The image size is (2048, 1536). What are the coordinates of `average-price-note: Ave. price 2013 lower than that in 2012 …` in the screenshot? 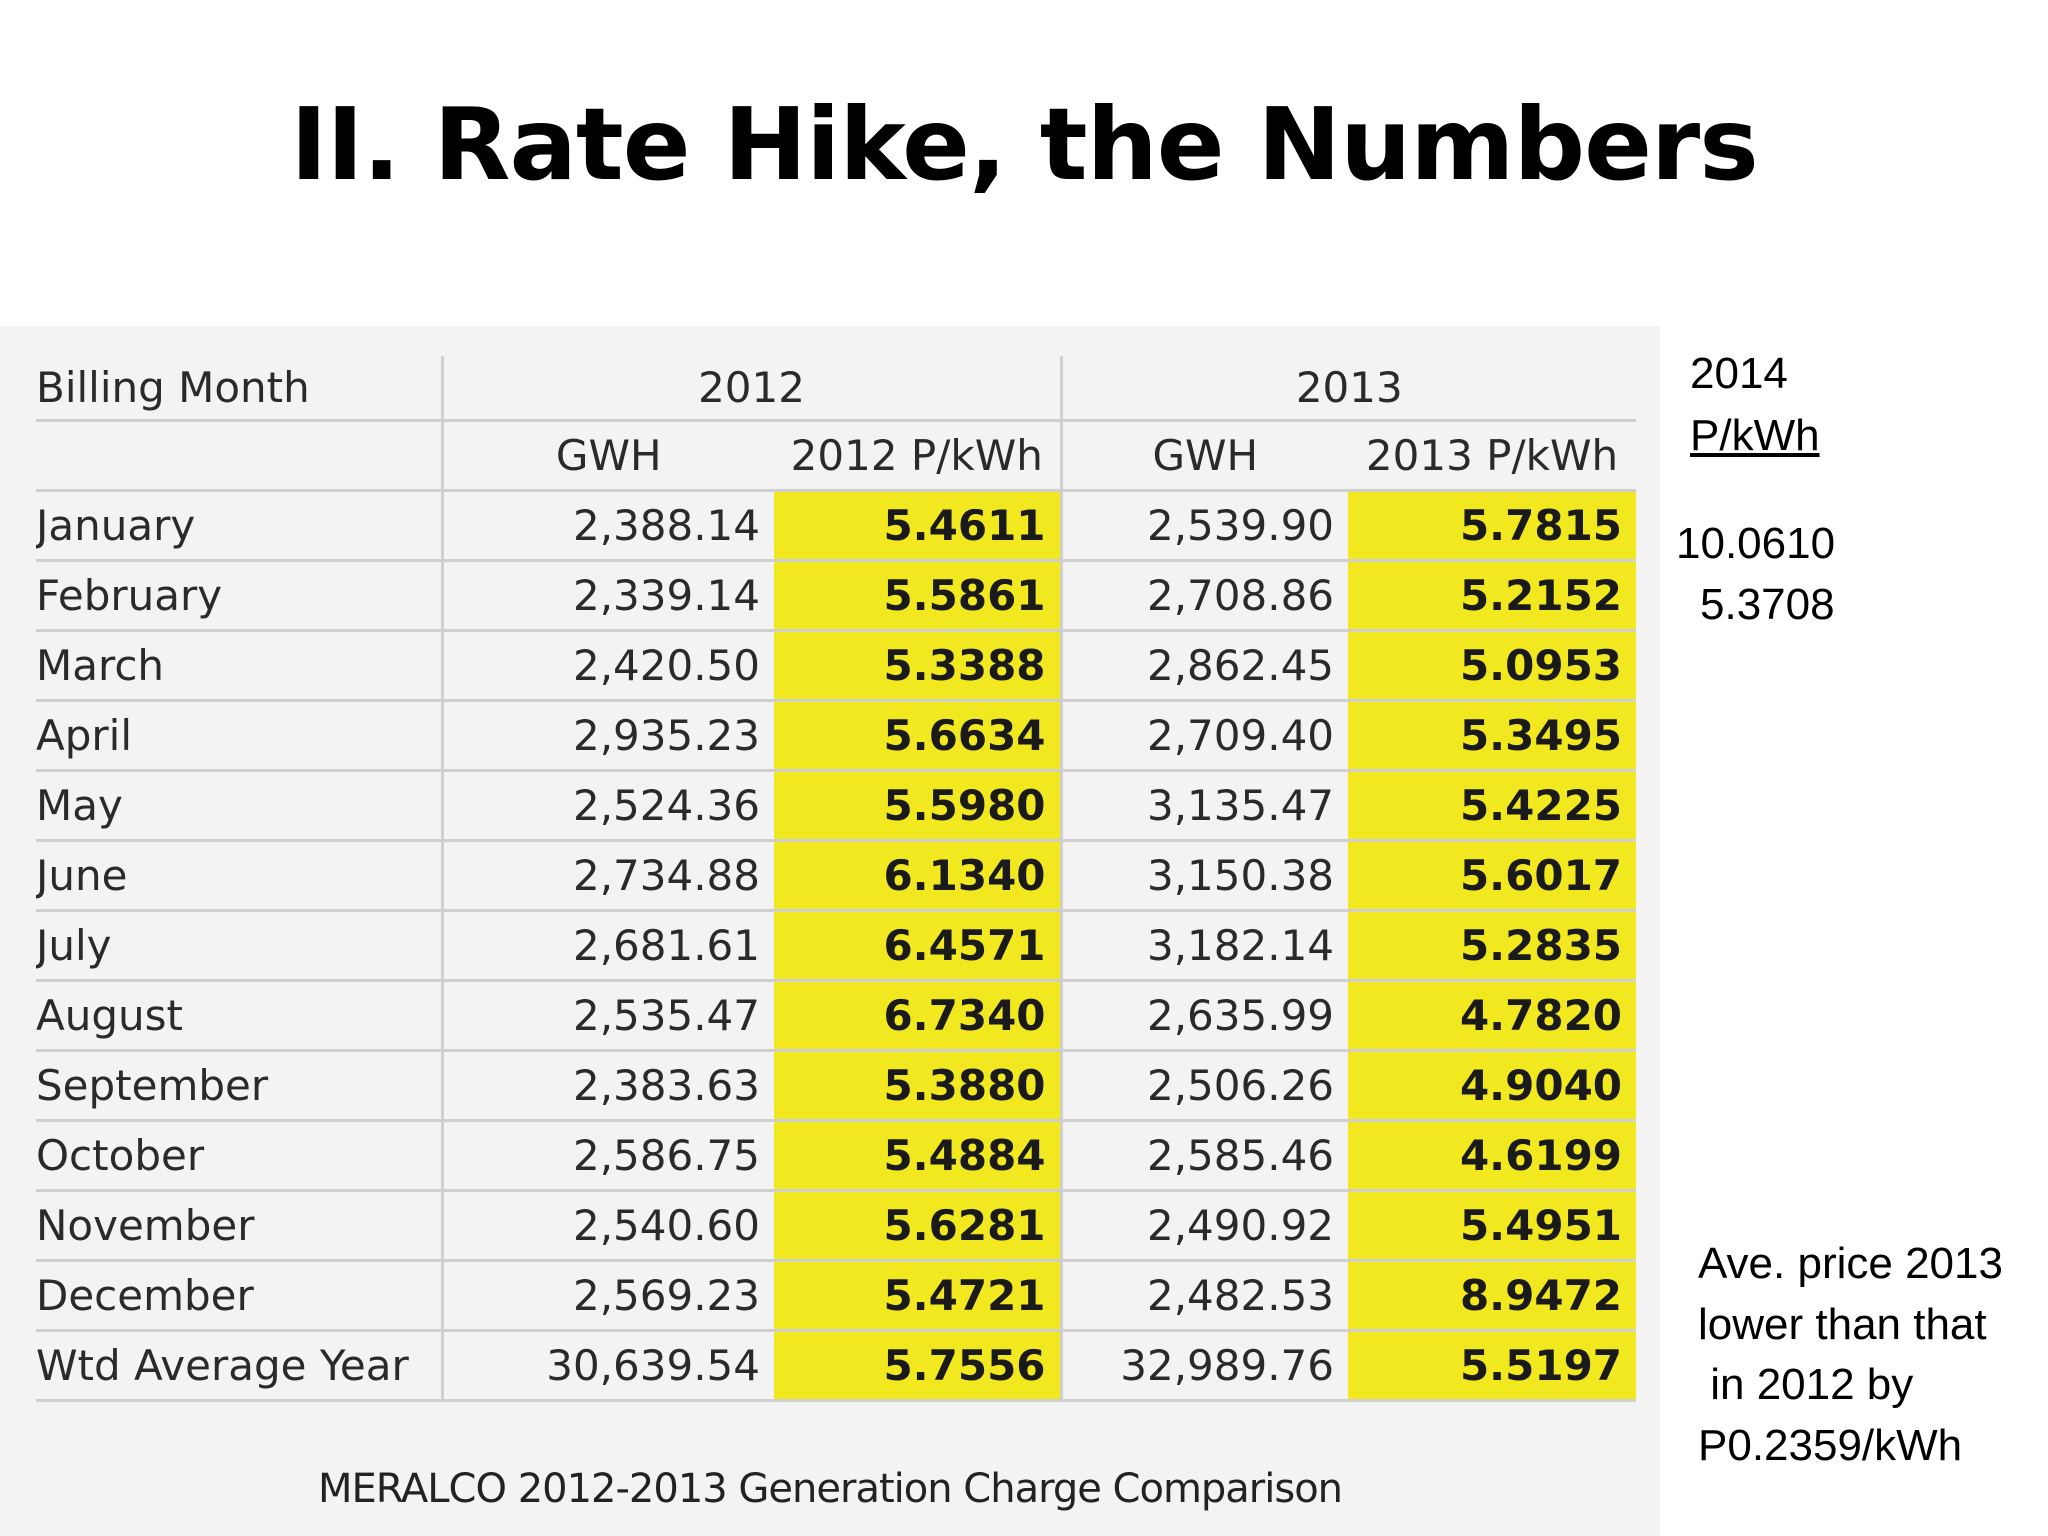 It's located at (1850, 1355).